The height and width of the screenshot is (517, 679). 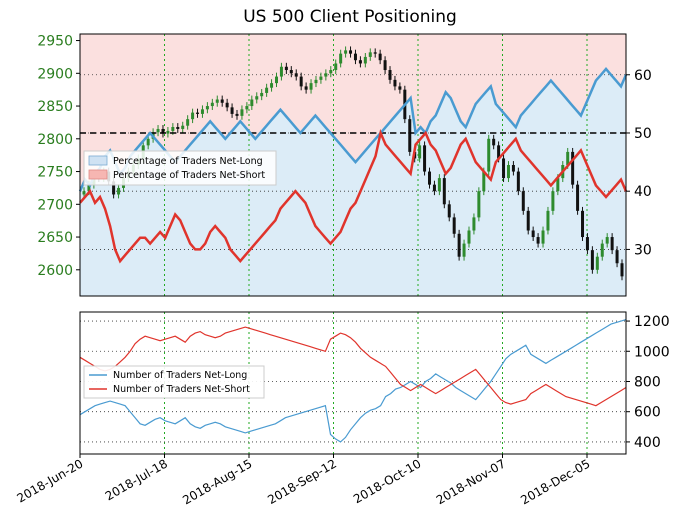 What do you see at coordinates (55, 173) in the screenshot?
I see `price-tick-label: 2750` at bounding box center [55, 173].